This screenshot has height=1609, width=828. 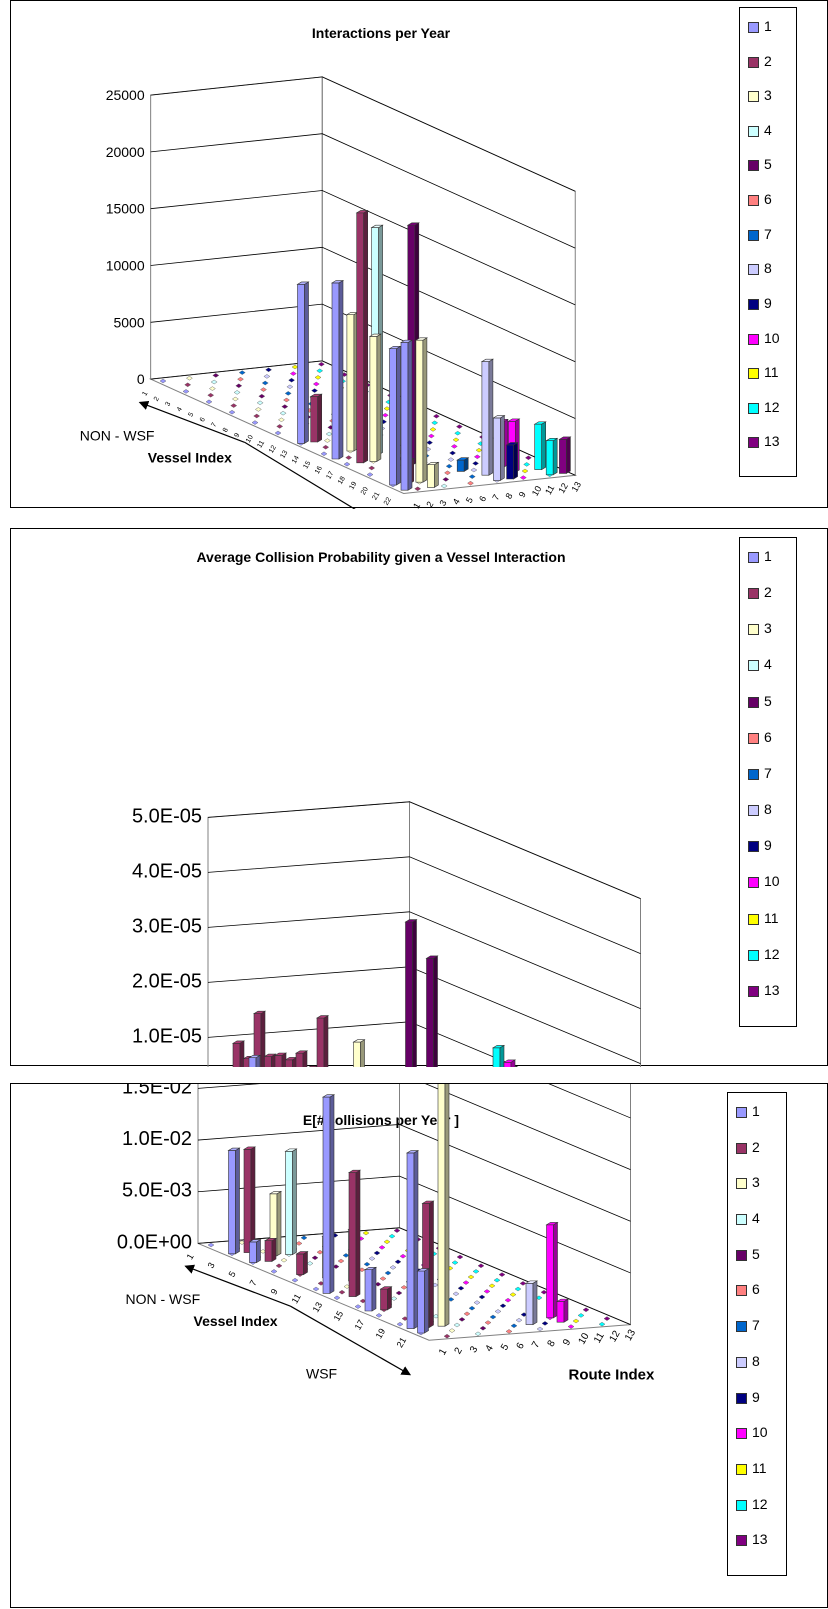 What do you see at coordinates (768, 845) in the screenshot?
I see `legend-label: 9` at bounding box center [768, 845].